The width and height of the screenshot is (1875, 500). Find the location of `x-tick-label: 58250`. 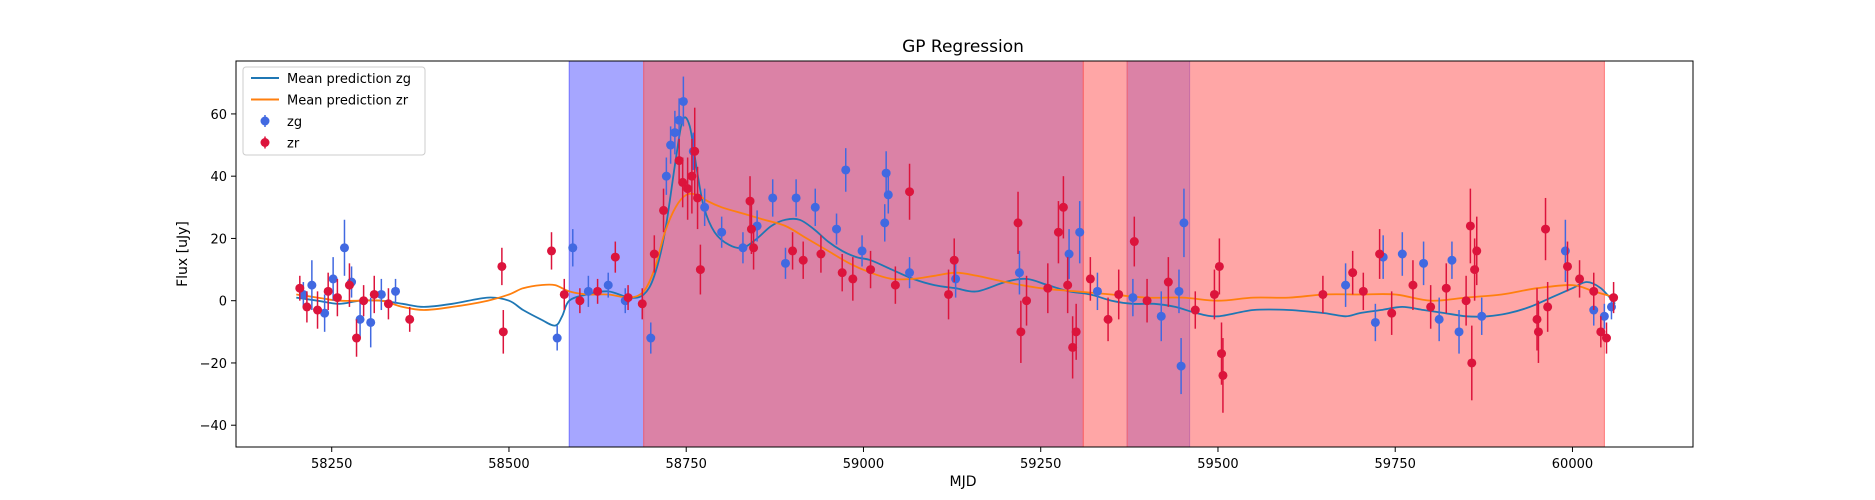

x-tick-label: 58250 is located at coordinates (331, 464).